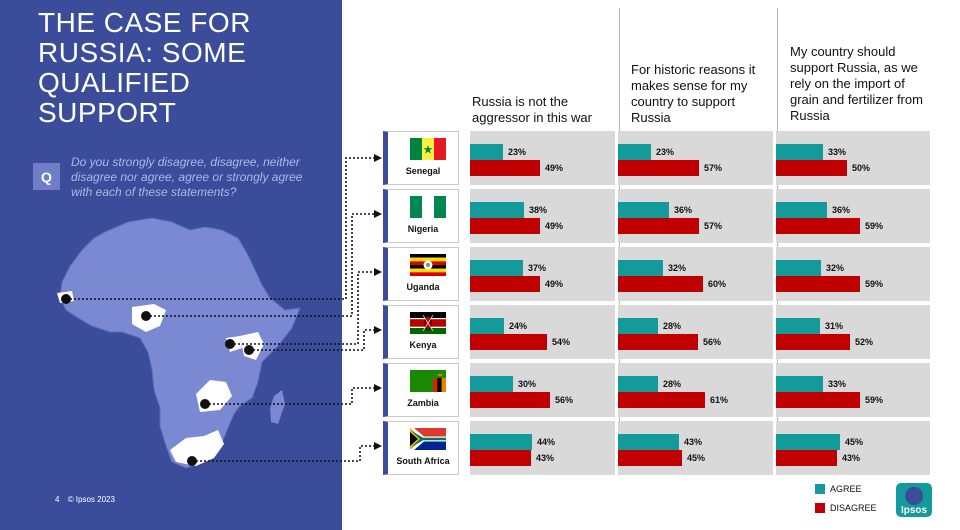  What do you see at coordinates (672, 326) in the screenshot?
I see `bar-label-agree-kenya-panel-2: 28%` at bounding box center [672, 326].